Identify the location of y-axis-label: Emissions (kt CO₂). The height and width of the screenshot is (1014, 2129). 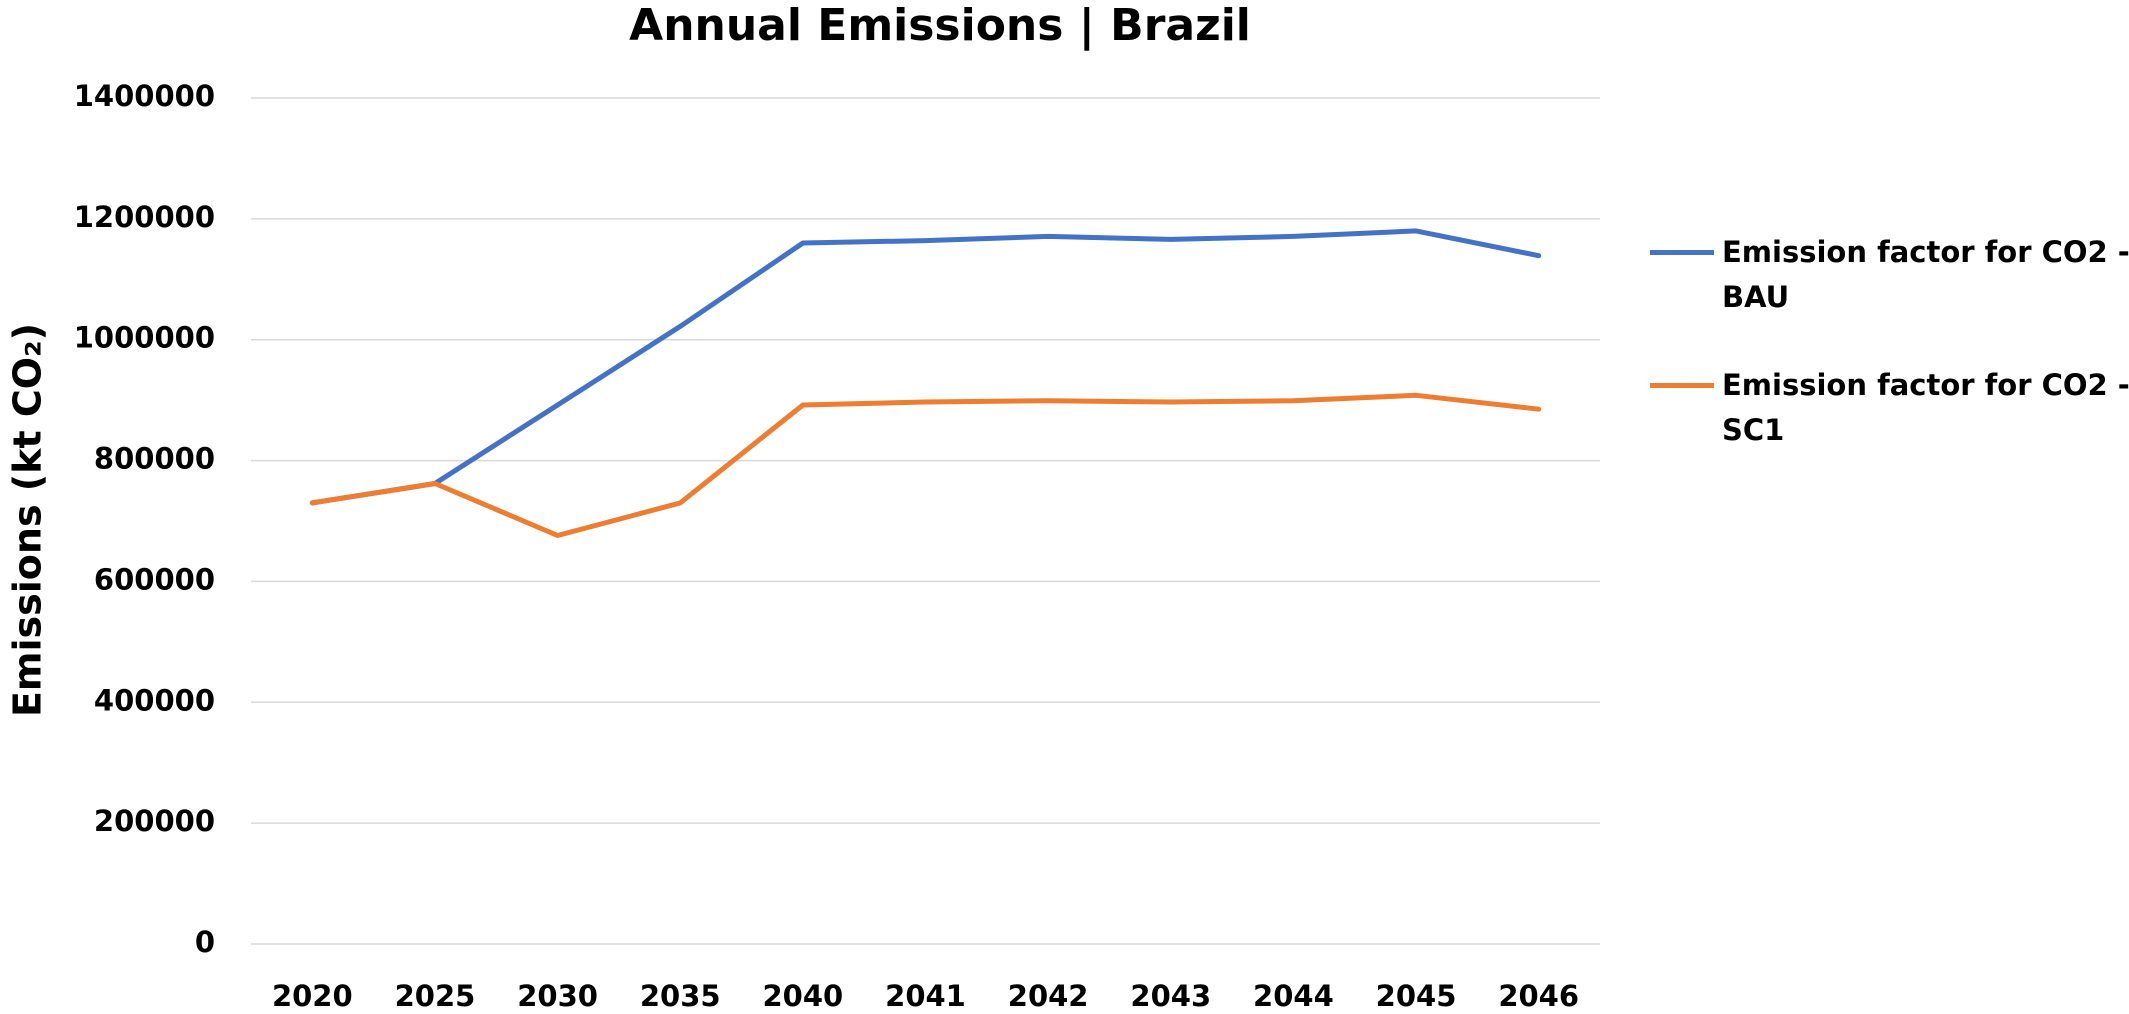
(28, 520).